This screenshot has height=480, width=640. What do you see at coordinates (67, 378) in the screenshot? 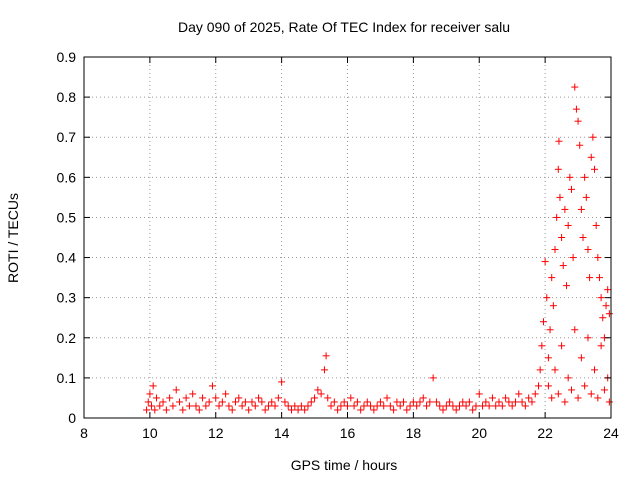
I see `y-tick-label: 0.1` at bounding box center [67, 378].